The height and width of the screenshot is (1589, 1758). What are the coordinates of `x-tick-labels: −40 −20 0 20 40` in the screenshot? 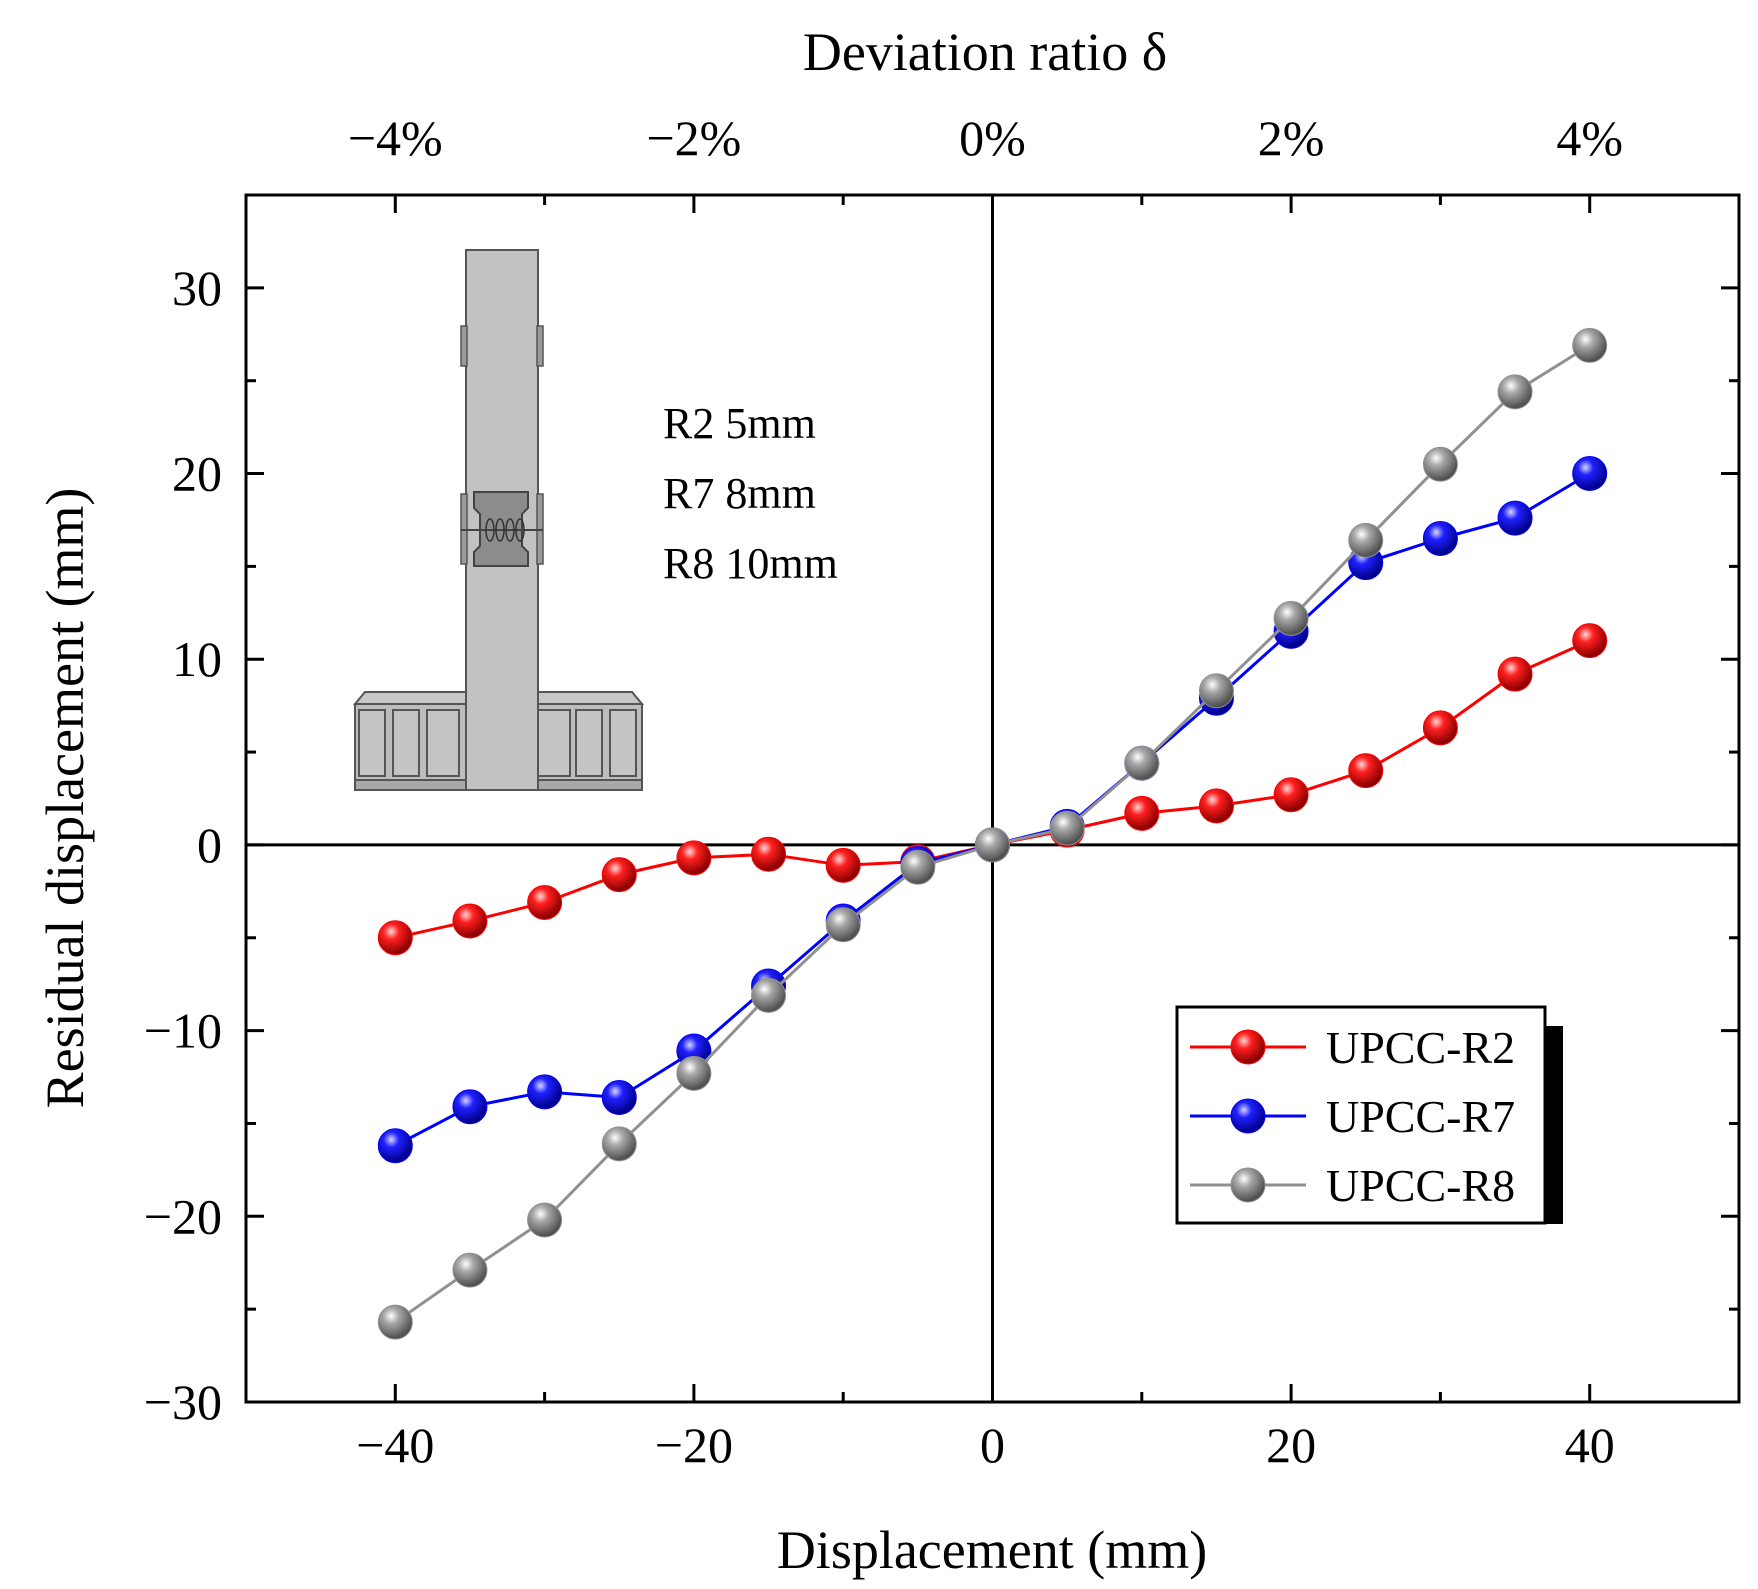 It's located at (985, 1445).